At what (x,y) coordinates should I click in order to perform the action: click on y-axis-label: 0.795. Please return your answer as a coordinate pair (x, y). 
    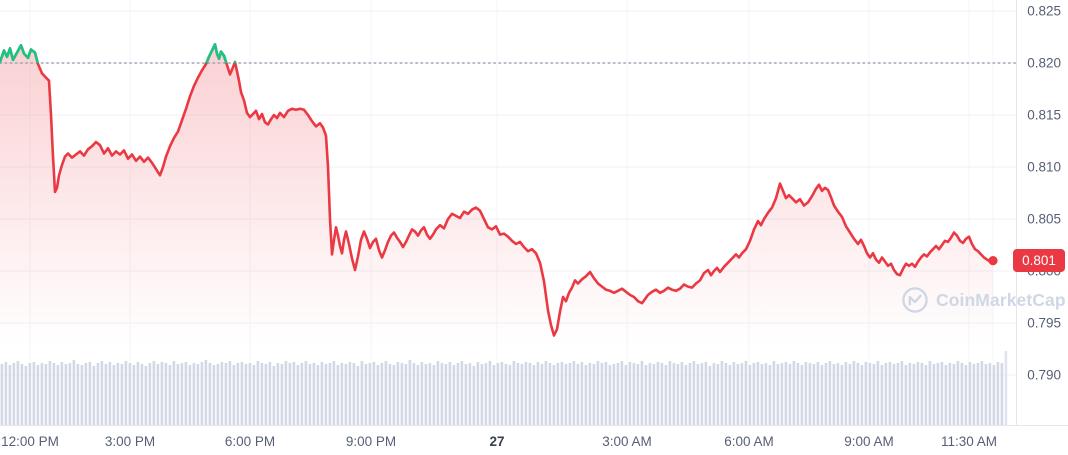
    Looking at the image, I should click on (1044, 323).